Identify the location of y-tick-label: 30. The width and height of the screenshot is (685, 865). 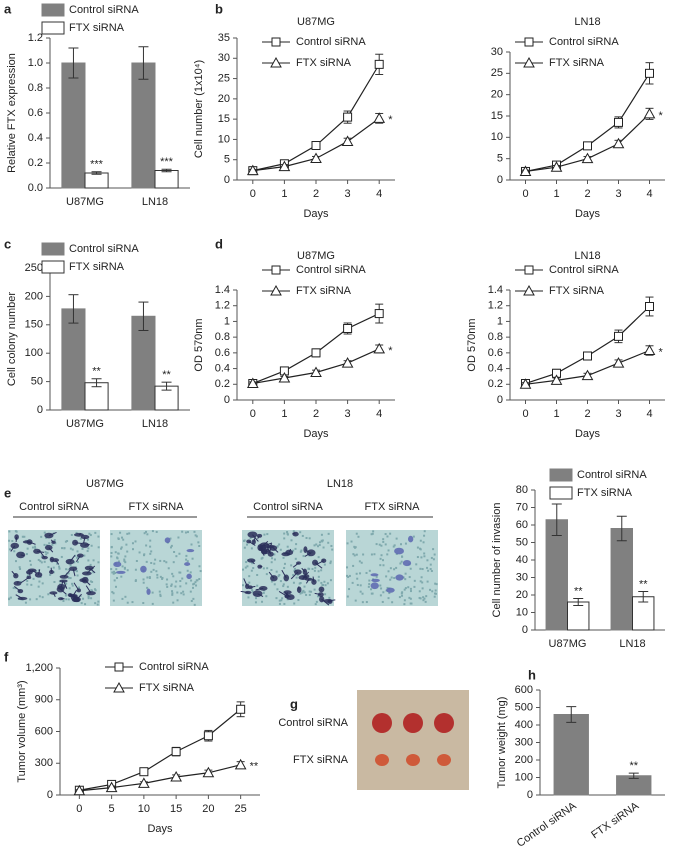
(497, 52).